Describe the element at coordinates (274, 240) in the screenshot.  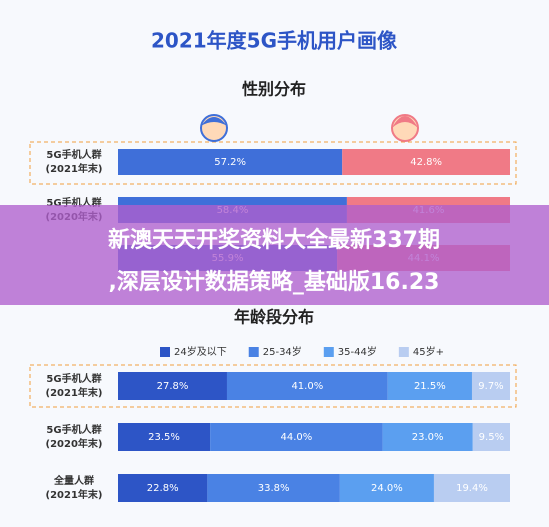
I see `banner-text: 新澳天天开奖资料大全最新337期` at that location.